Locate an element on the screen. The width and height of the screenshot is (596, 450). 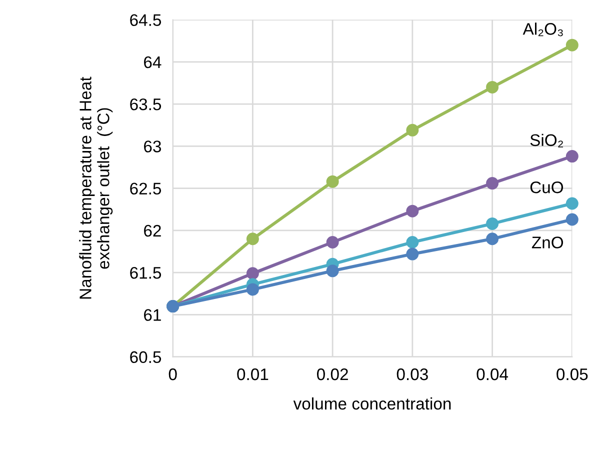
x-tick-label: 0.02 is located at coordinates (332, 374).